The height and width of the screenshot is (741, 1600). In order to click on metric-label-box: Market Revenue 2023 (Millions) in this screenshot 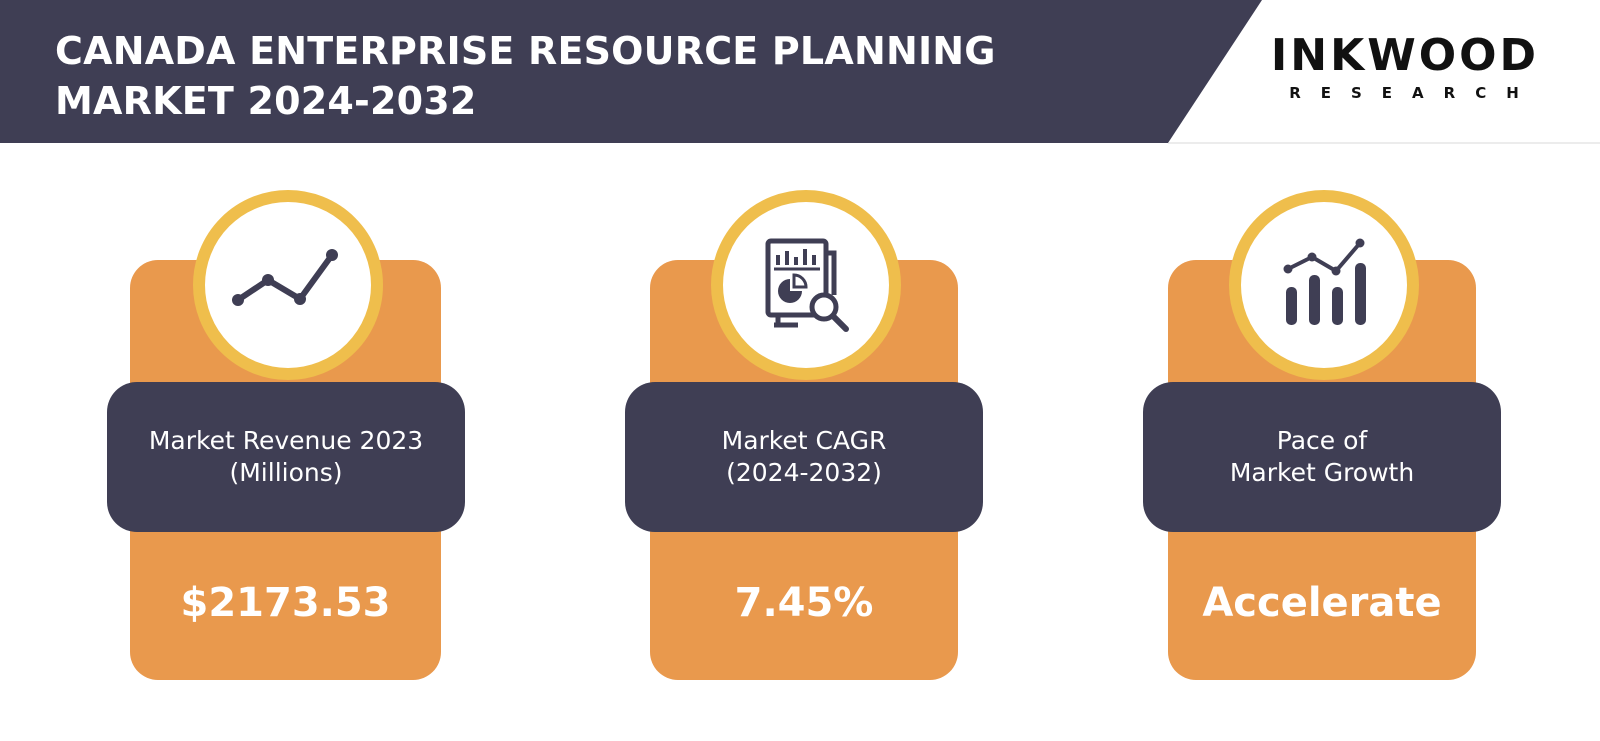, I will do `click(286, 457)`.